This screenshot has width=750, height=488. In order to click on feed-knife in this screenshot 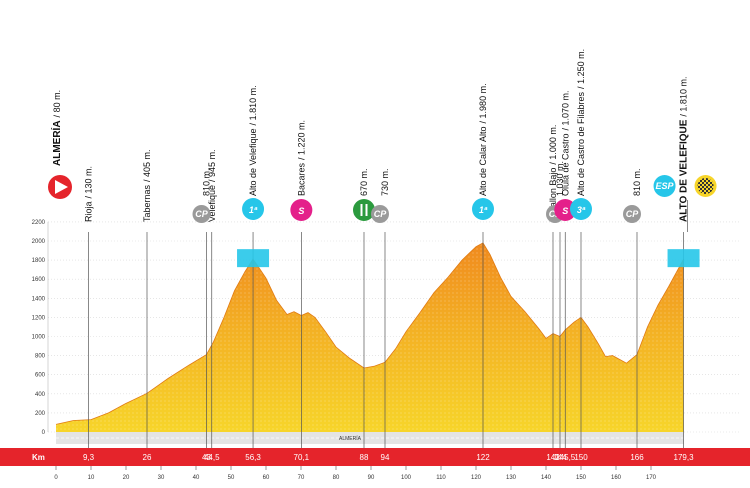, I will do `click(366, 210)`.